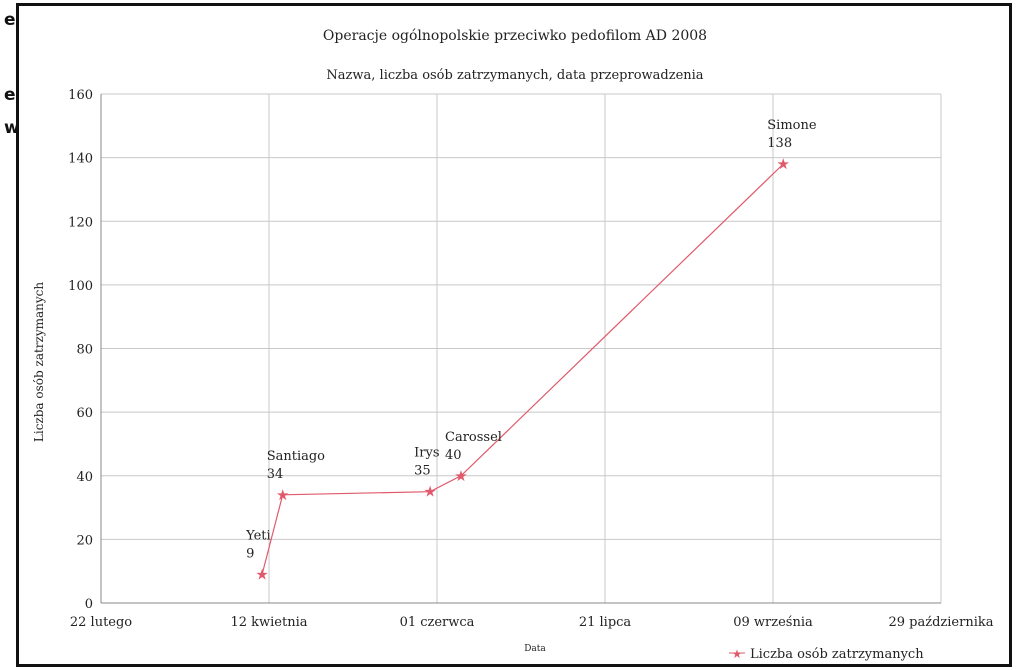 This screenshot has height=670, width=1019. Describe the element at coordinates (837, 654) in the screenshot. I see `legend-label: Liczba osób zatrzymanych` at that location.